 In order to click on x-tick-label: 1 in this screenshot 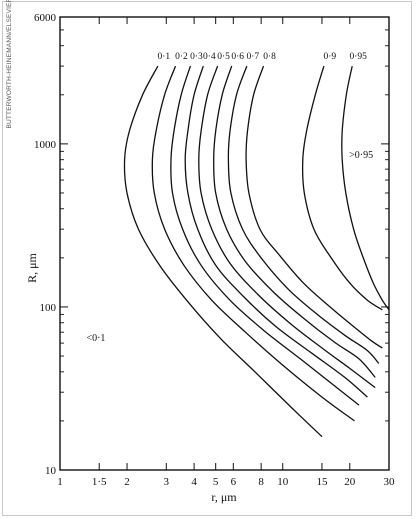, I will do `click(60, 482)`.